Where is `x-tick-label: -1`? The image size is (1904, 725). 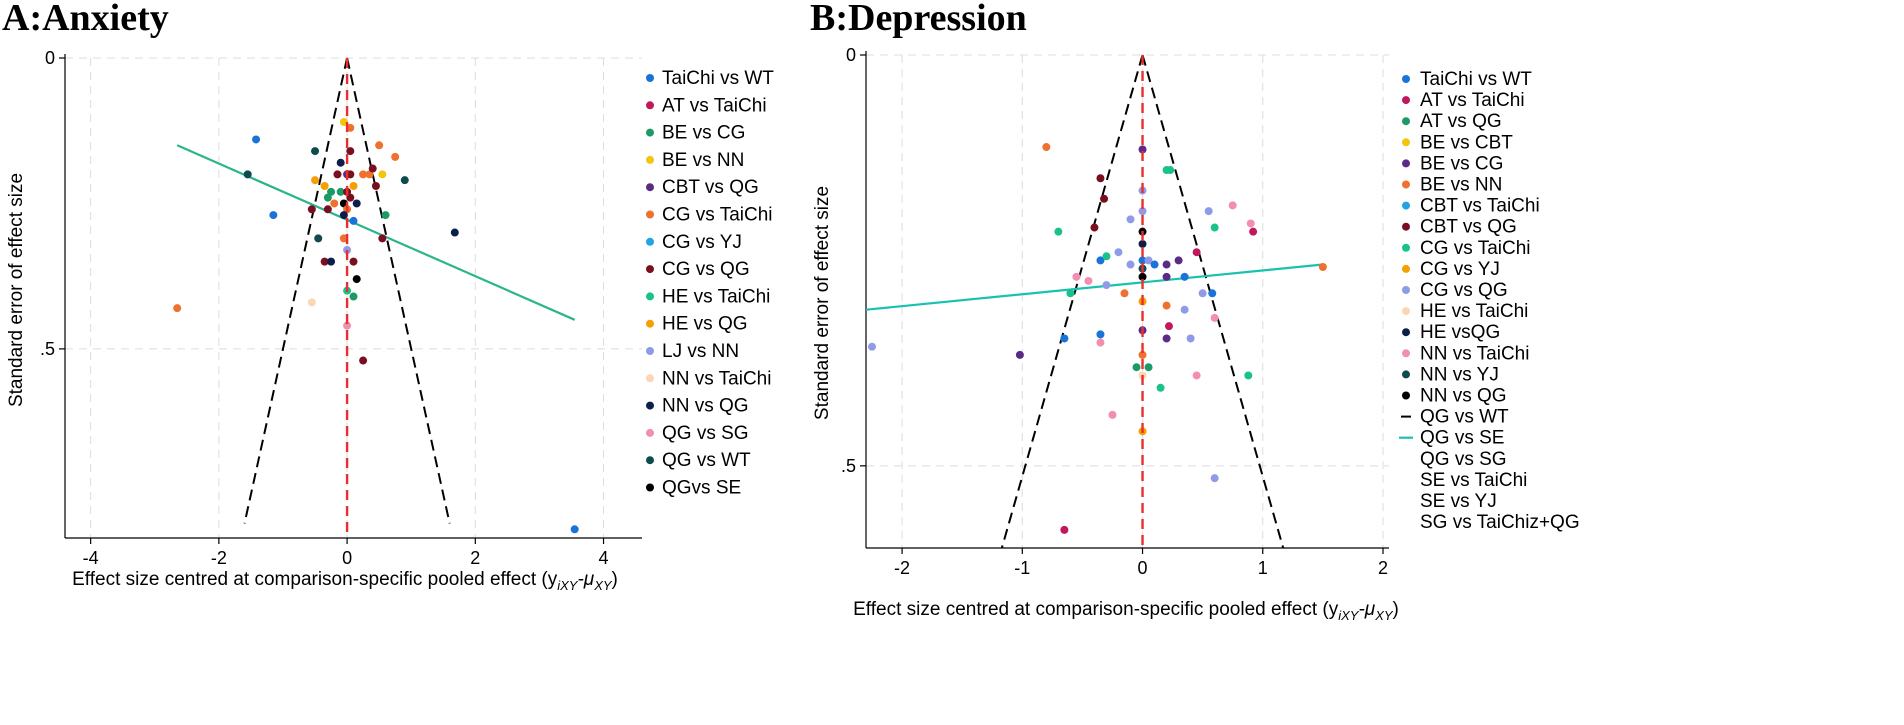 x-tick-label: -1 is located at coordinates (1022, 568).